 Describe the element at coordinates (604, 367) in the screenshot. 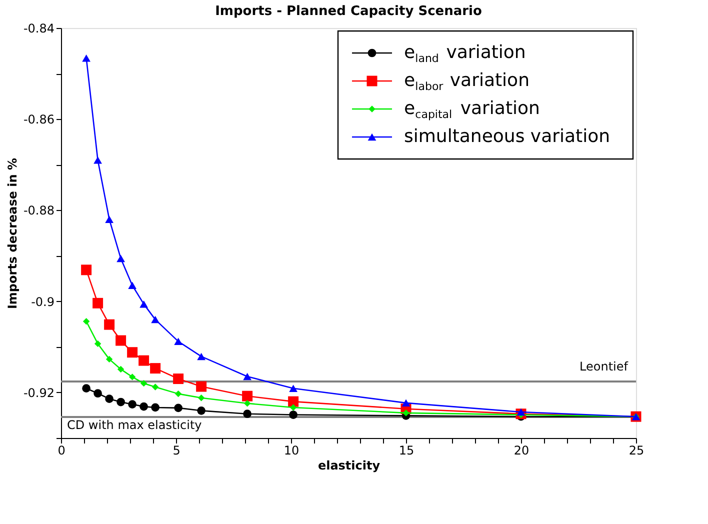

I see `ref-line-label: Leontief` at that location.